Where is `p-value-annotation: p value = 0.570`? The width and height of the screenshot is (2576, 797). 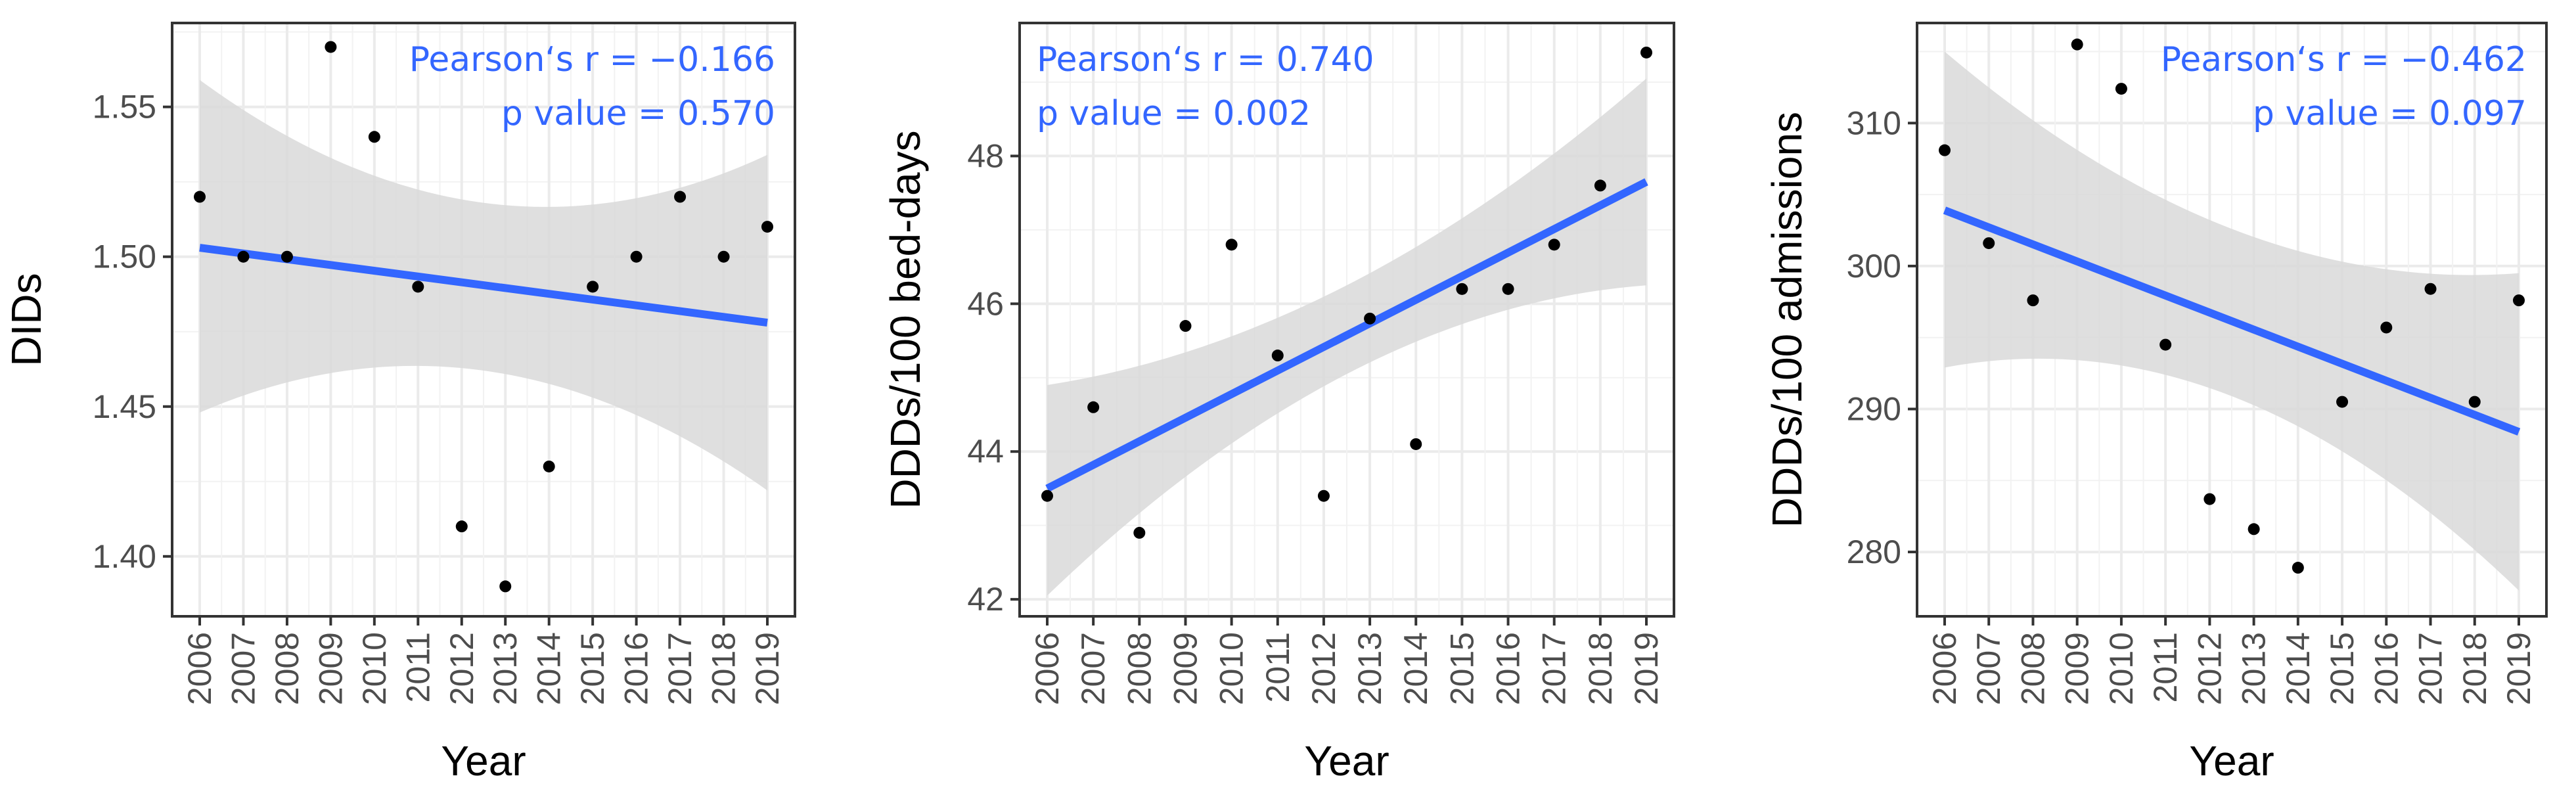 p-value-annotation: p value = 0.570 is located at coordinates (638, 113).